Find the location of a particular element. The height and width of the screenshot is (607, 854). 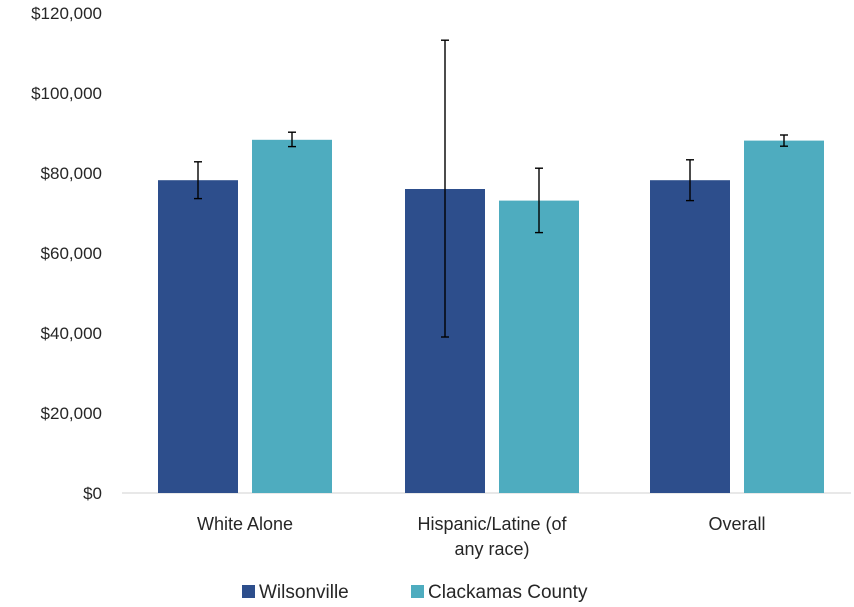

legend-item: Clackamas County is located at coordinates (499, 592).